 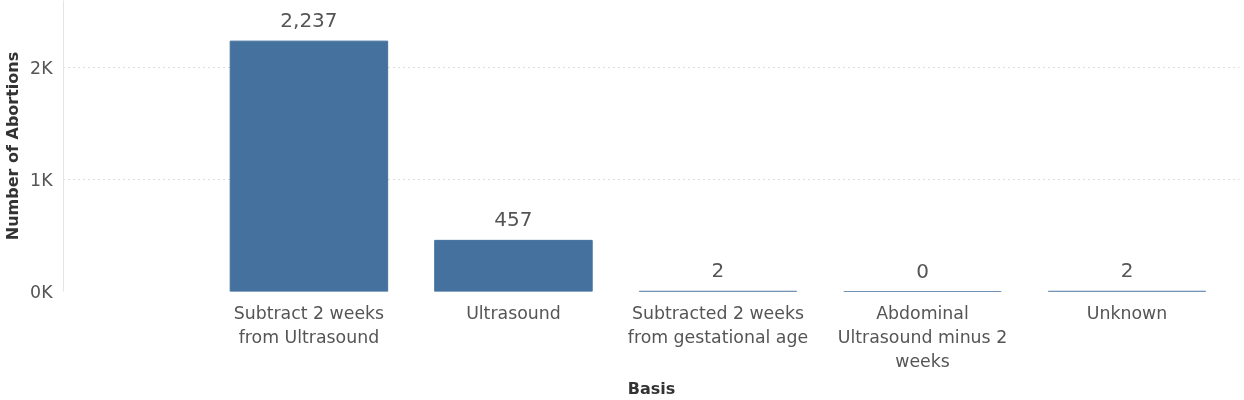 I want to click on y-tick-label: 0K, so click(x=42, y=291).